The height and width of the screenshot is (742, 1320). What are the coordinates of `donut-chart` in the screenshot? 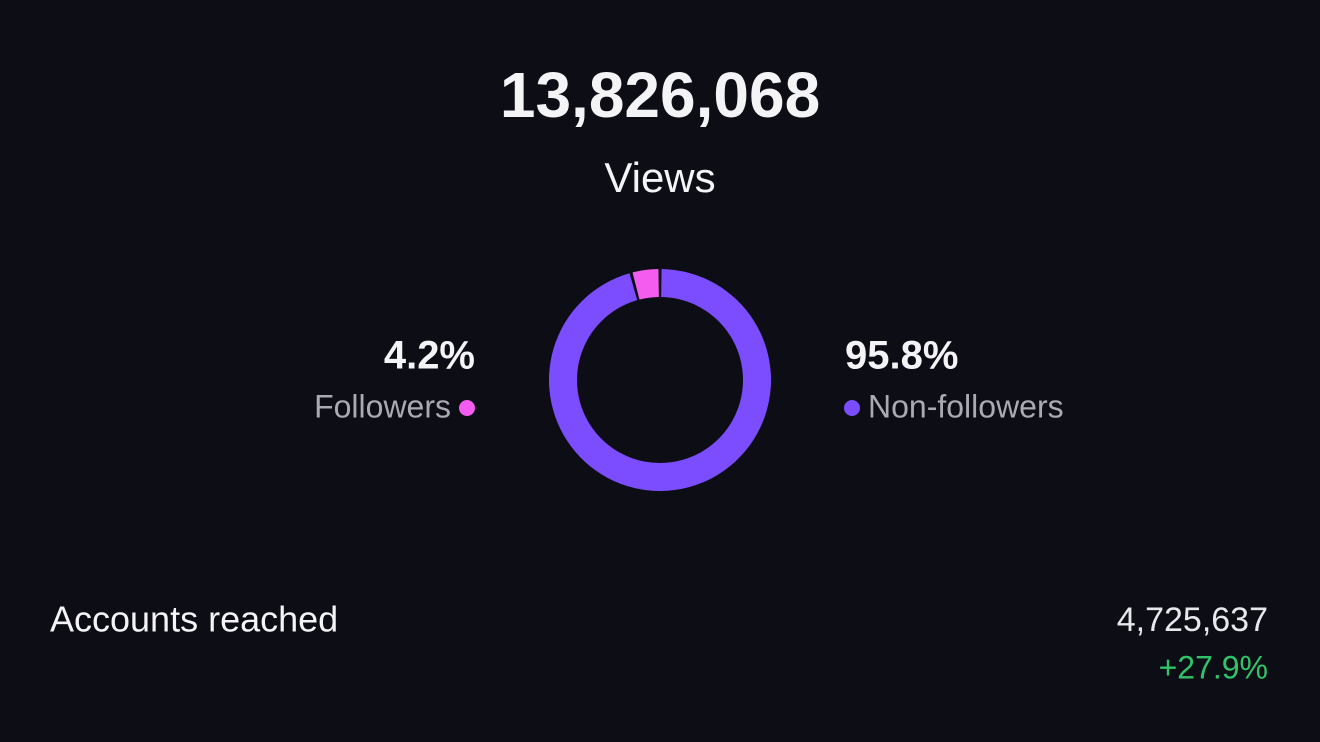 It's located at (660, 380).